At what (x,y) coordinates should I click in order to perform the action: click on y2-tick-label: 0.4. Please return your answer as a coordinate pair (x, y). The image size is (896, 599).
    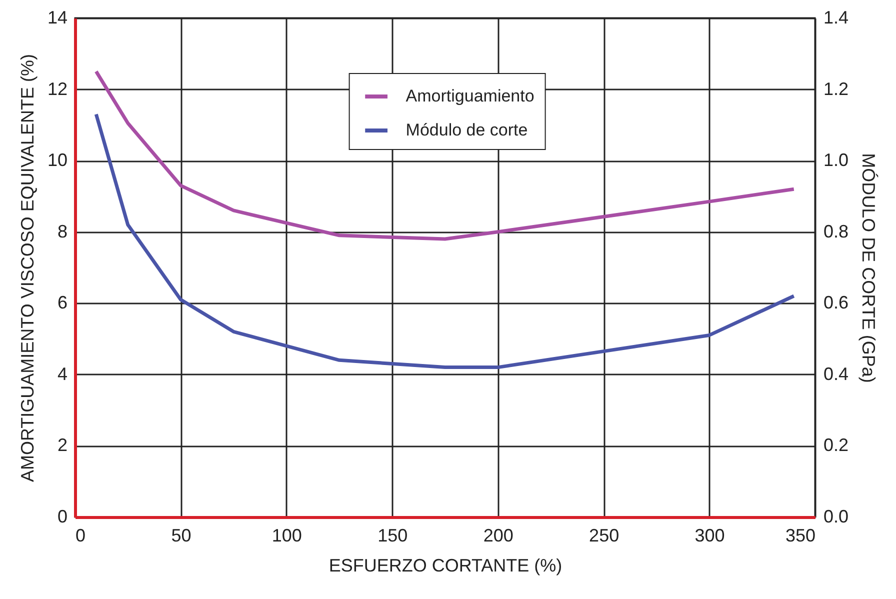
    Looking at the image, I should click on (836, 374).